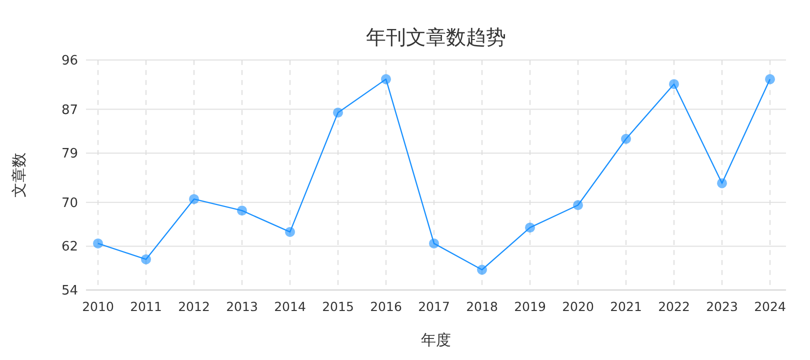 The height and width of the screenshot is (360, 810). Describe the element at coordinates (242, 306) in the screenshot. I see `x-tick-label: 2013` at that location.